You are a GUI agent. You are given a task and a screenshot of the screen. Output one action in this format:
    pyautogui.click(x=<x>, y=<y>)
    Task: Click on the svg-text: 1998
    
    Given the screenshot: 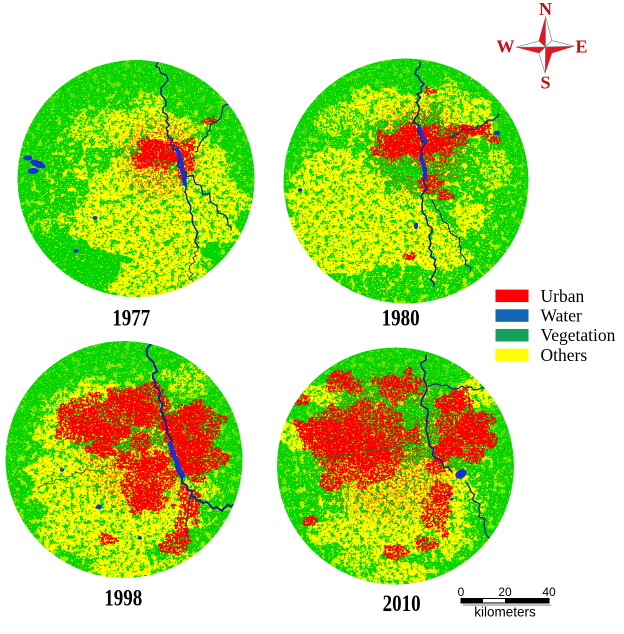 What is the action you would take?
    pyautogui.click(x=123, y=598)
    